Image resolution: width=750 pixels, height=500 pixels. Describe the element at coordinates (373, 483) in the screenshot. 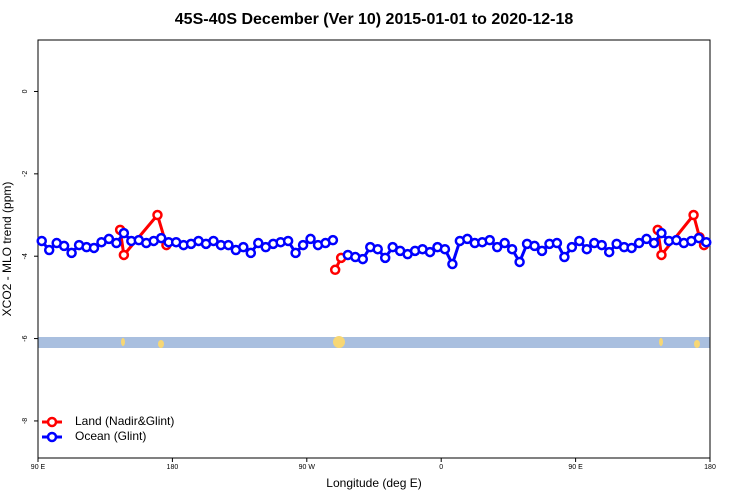

I see `x-axis-label: Longitude (deg E)` at that location.